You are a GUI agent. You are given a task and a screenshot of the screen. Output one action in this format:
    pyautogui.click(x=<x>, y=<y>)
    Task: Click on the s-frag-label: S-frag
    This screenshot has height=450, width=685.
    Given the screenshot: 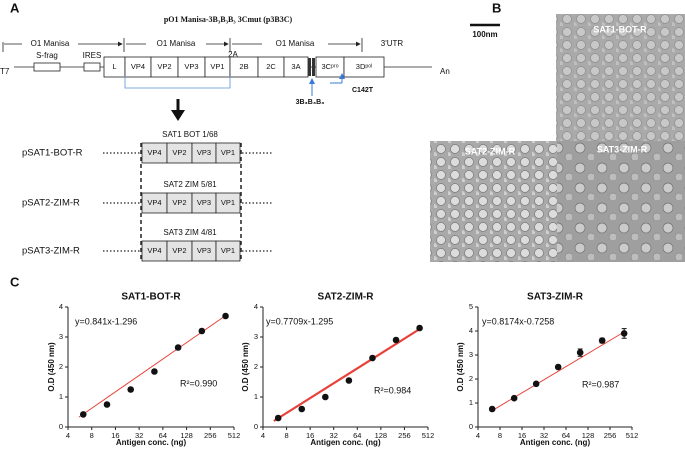 What is the action you would take?
    pyautogui.click(x=47, y=55)
    